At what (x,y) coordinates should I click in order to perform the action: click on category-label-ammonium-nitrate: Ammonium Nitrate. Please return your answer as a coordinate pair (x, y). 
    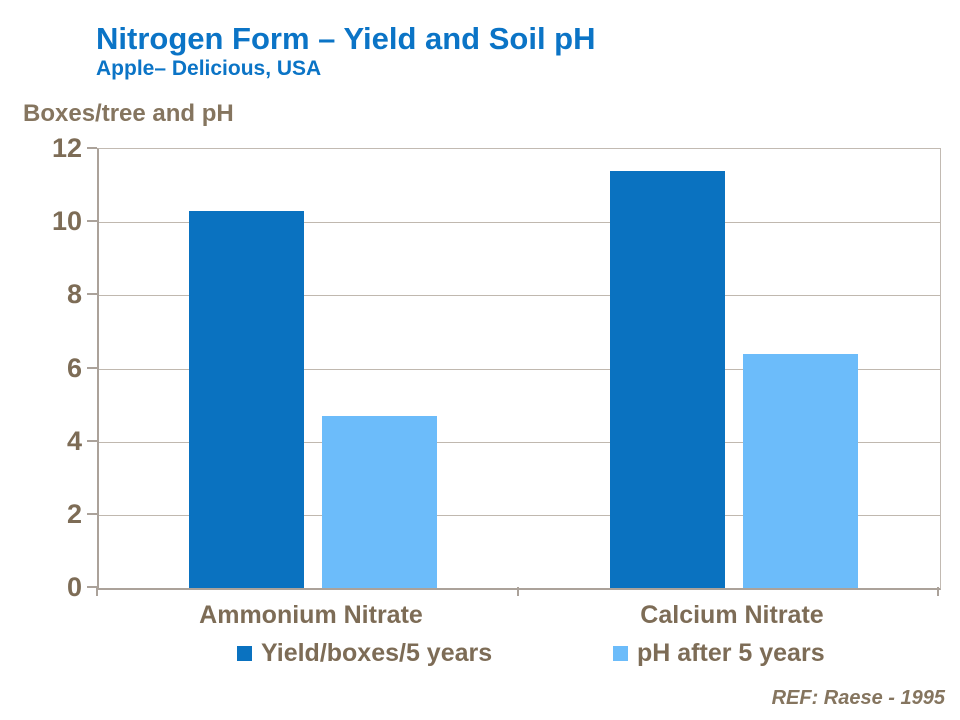
    Looking at the image, I should click on (311, 615).